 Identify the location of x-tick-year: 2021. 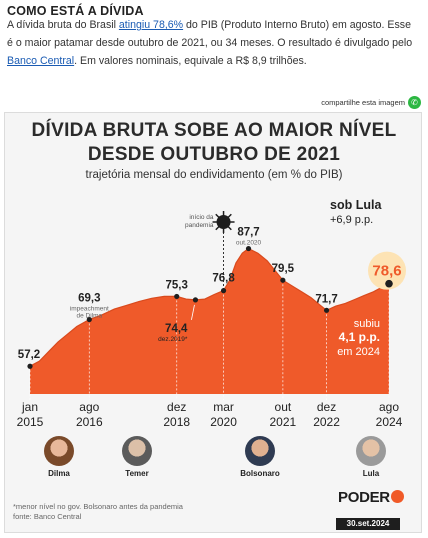
(283, 422).